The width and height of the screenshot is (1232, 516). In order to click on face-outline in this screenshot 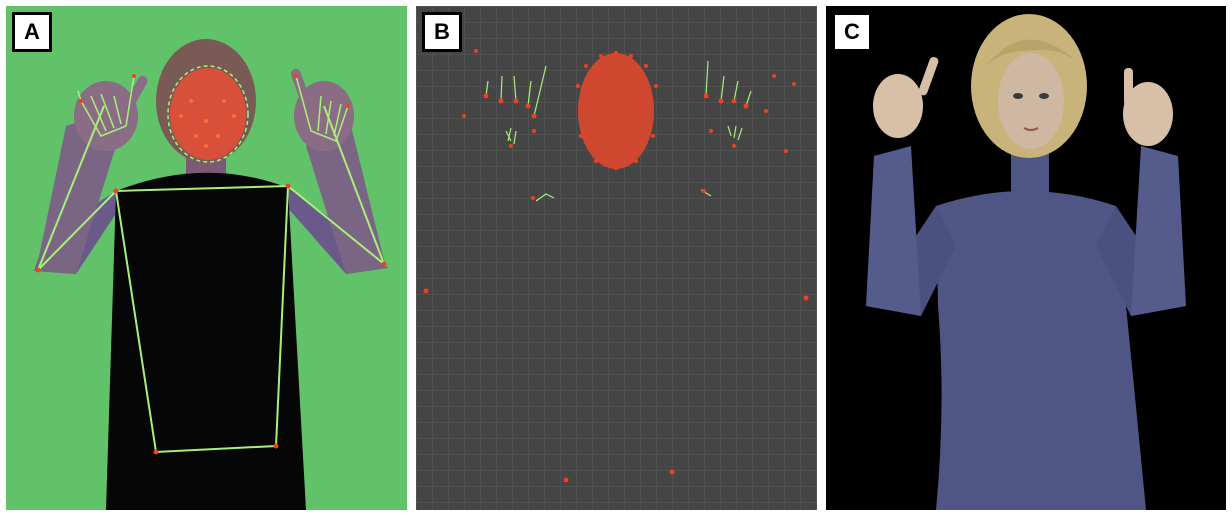, I will do `click(208, 114)`.